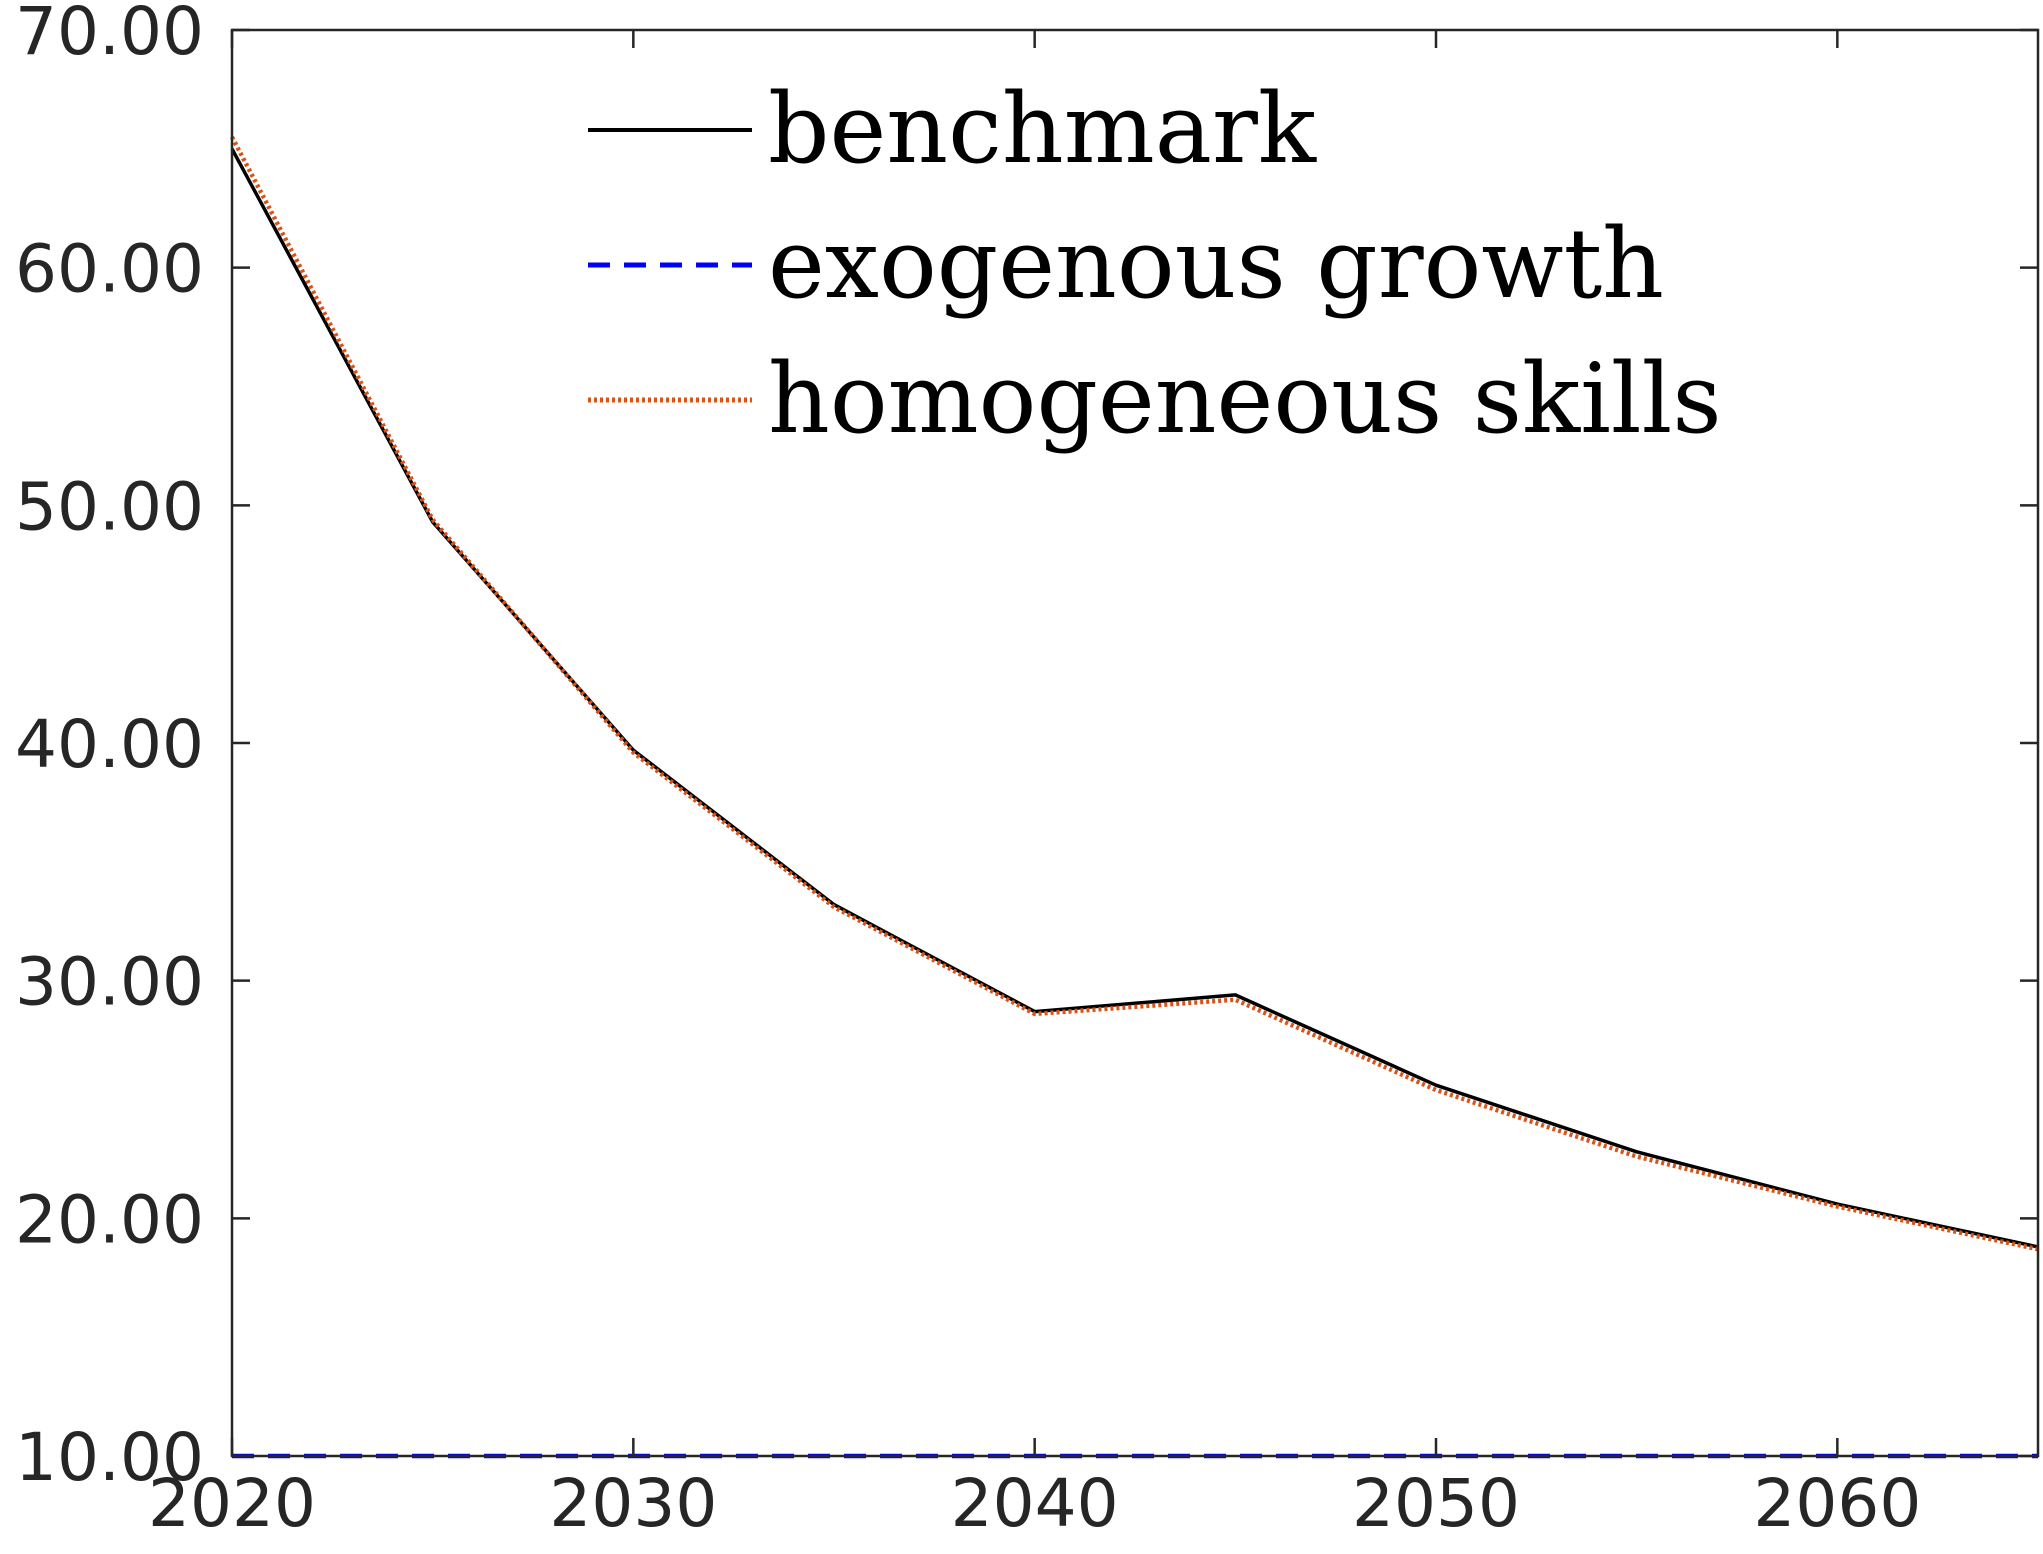  I want to click on y-tick-label: 50.00, so click(109, 506).